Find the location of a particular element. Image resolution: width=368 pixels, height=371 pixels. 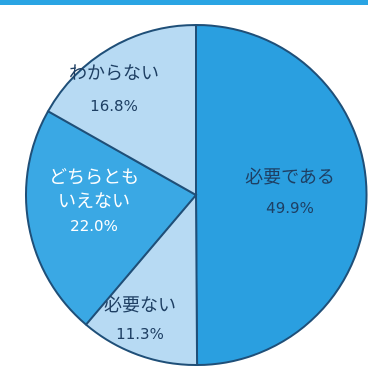

slice-value-label: 22.0% is located at coordinates (94, 226).